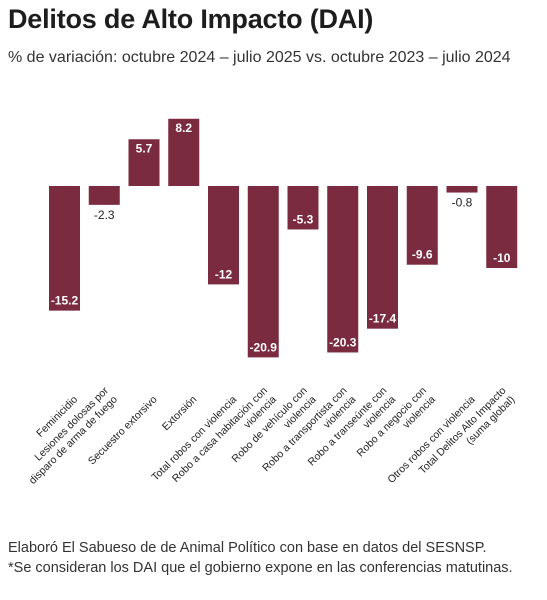 The width and height of the screenshot is (547, 600). What do you see at coordinates (264, 347) in the screenshot?
I see `data-label: -20.9` at bounding box center [264, 347].